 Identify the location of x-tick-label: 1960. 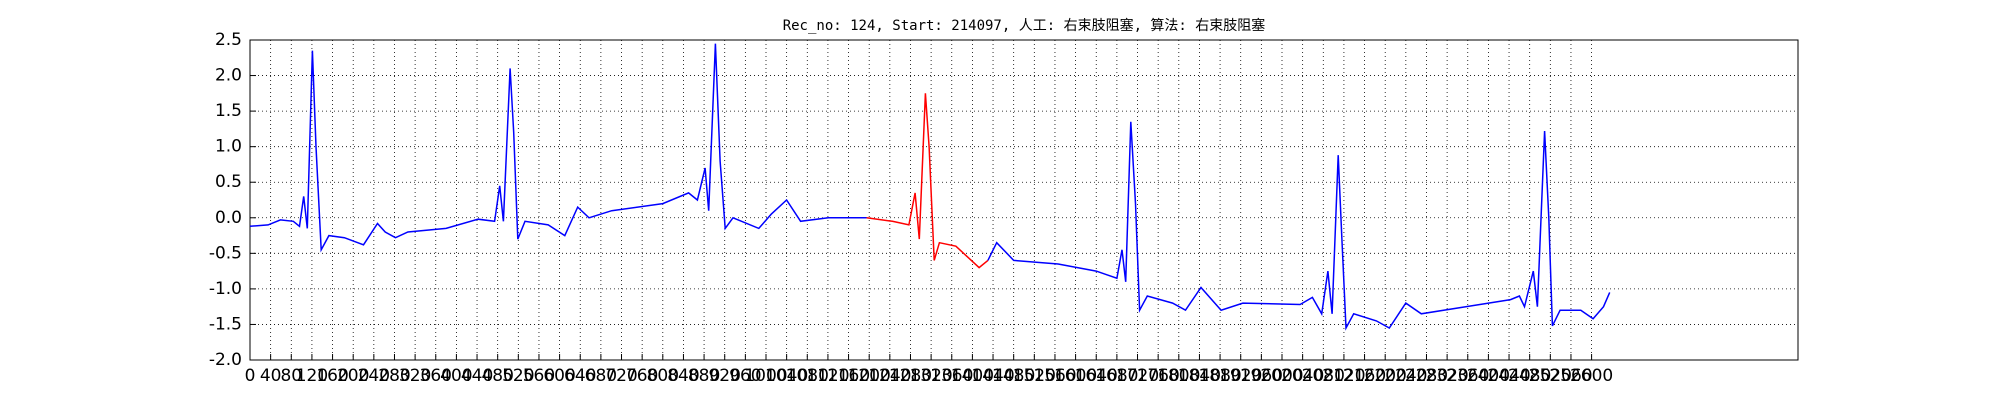
(1261, 376).